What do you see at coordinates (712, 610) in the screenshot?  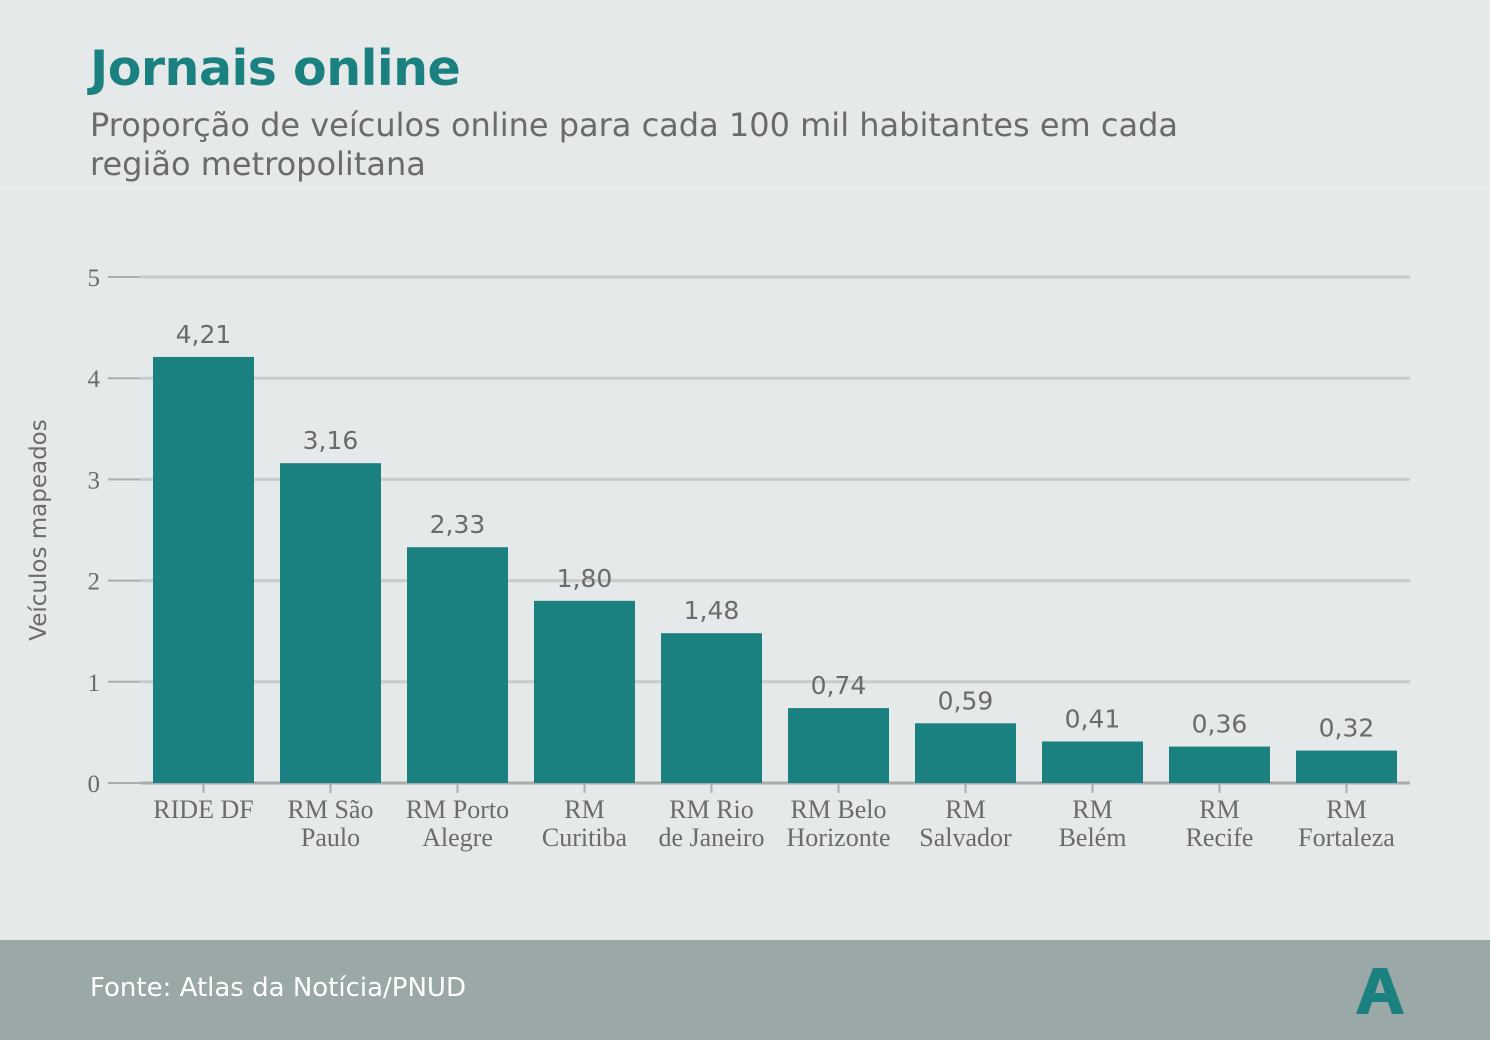 I see `data-label: 1,48` at bounding box center [712, 610].